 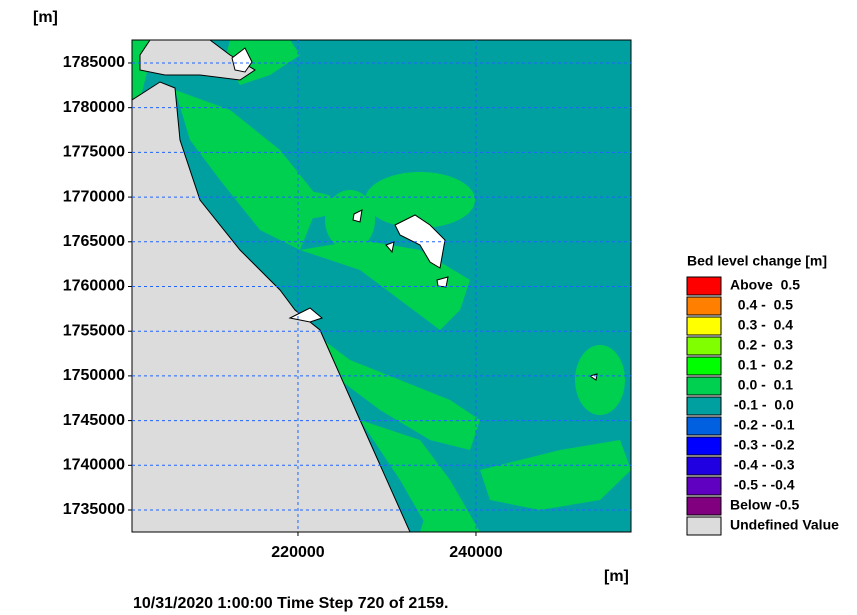 I want to click on y-tick-label: 1780000, so click(x=94, y=107).